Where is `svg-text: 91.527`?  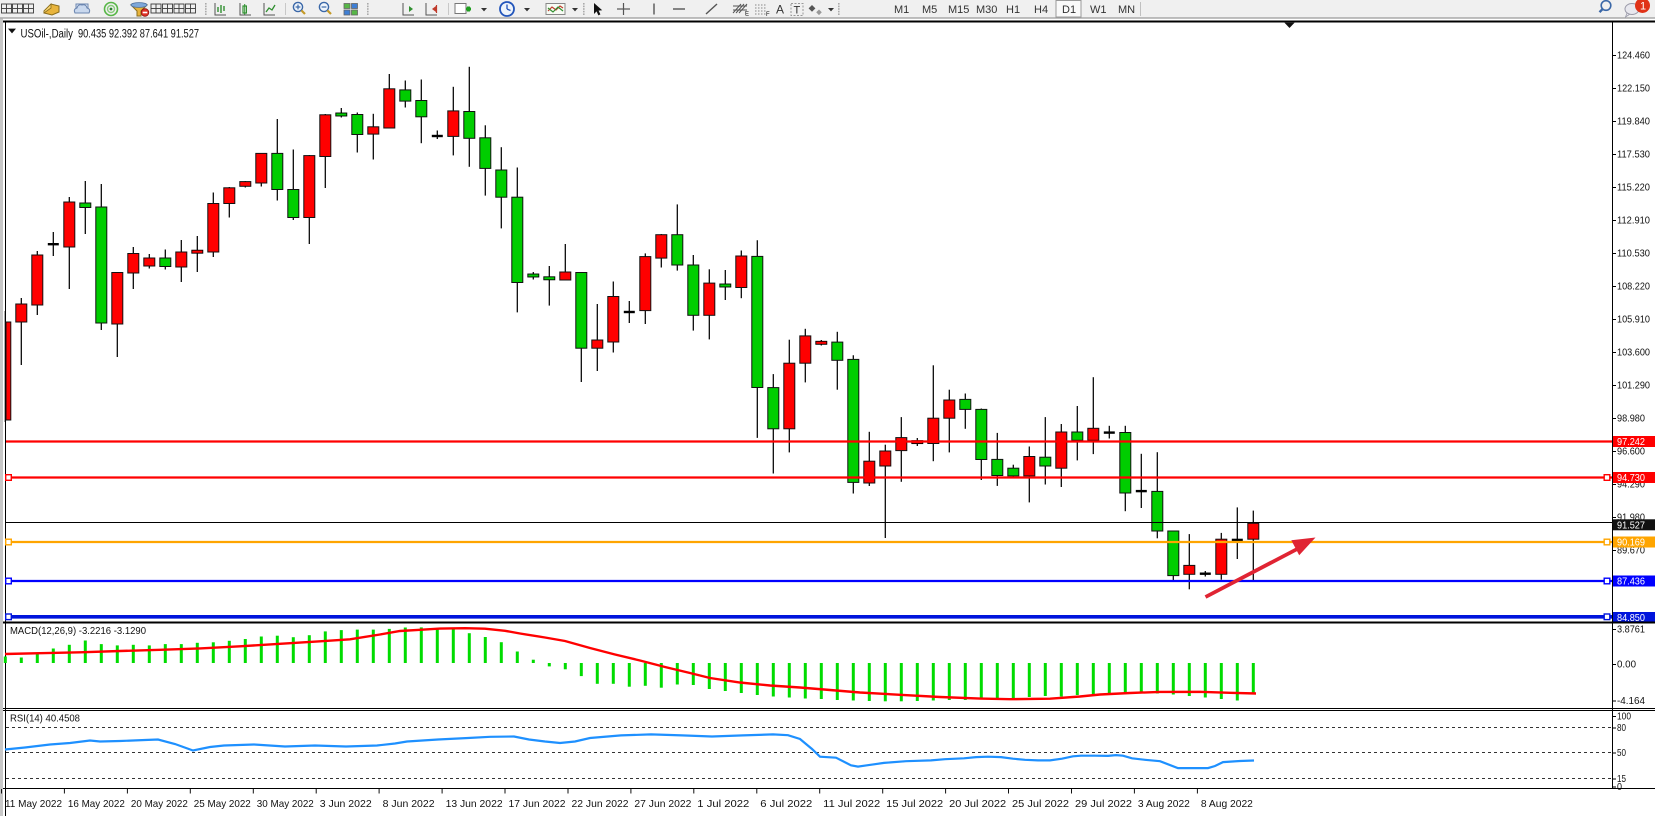 svg-text: 91.527 is located at coordinates (1631, 525).